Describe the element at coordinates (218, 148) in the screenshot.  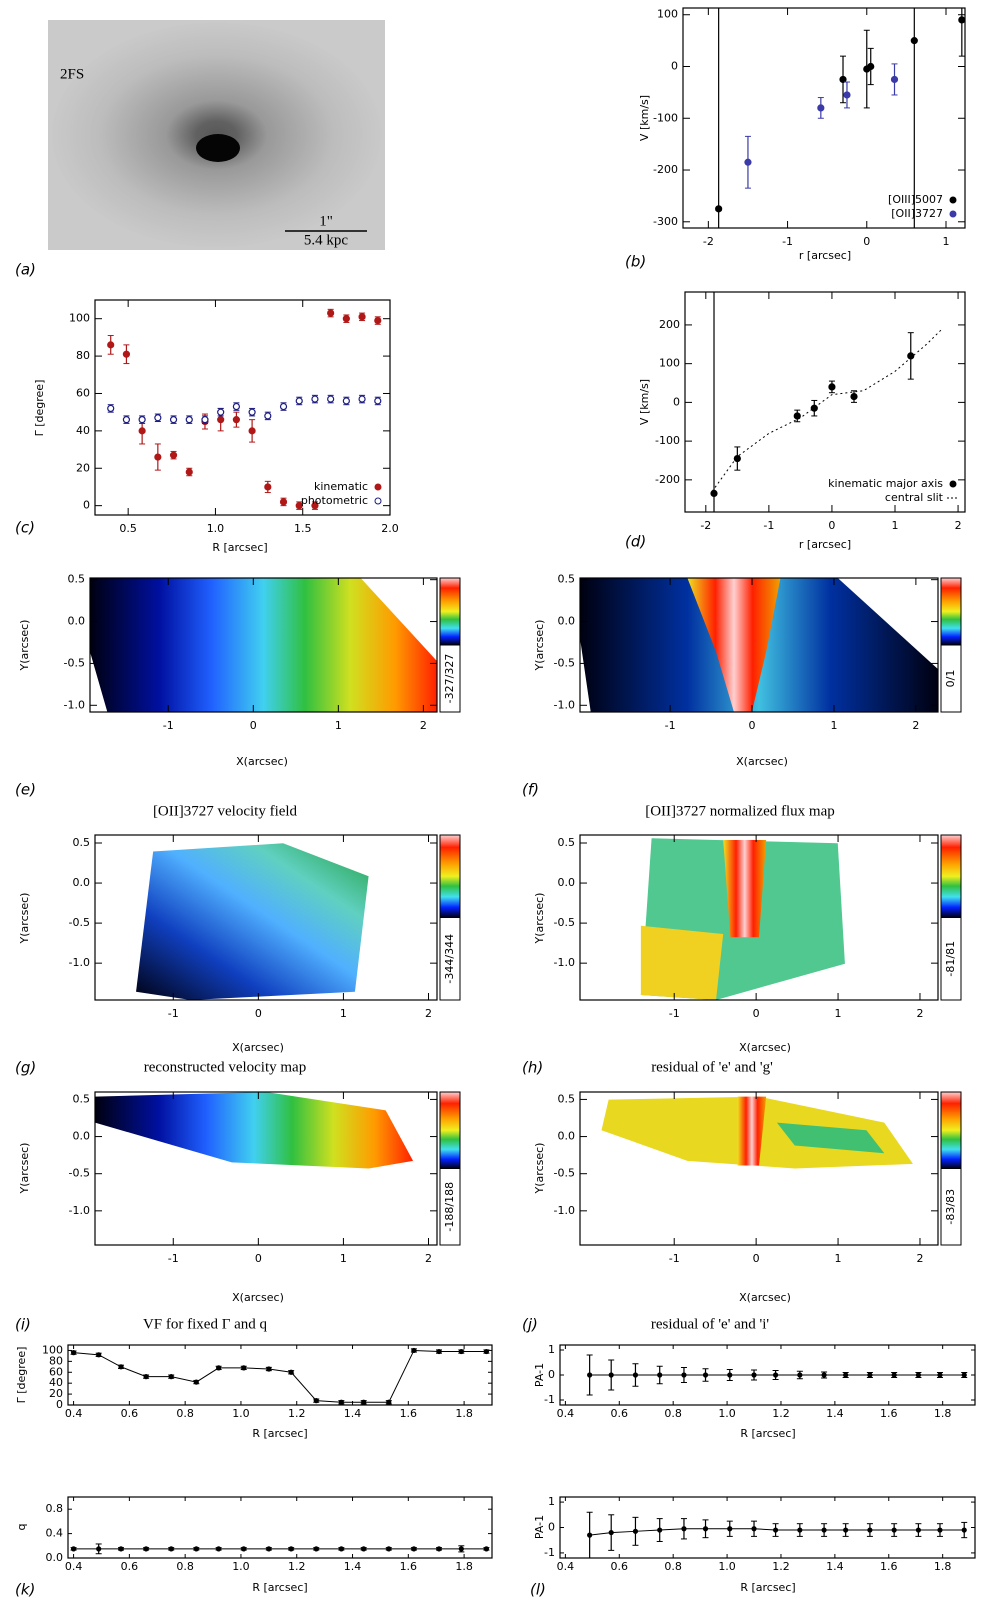
I see `galaxy-core` at that location.